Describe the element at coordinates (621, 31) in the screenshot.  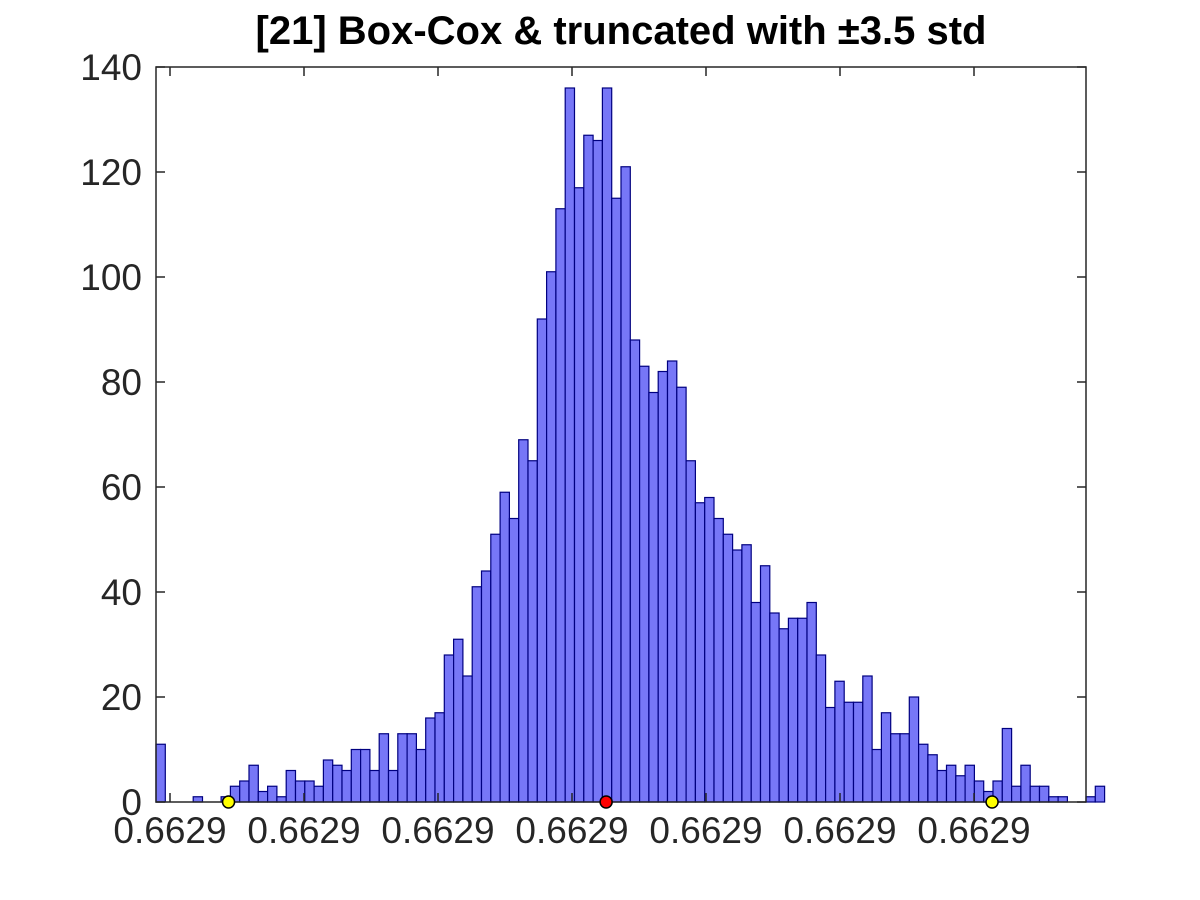
I see `chart-title: [21] Box-Cox & truncated with ±3.5 std` at that location.